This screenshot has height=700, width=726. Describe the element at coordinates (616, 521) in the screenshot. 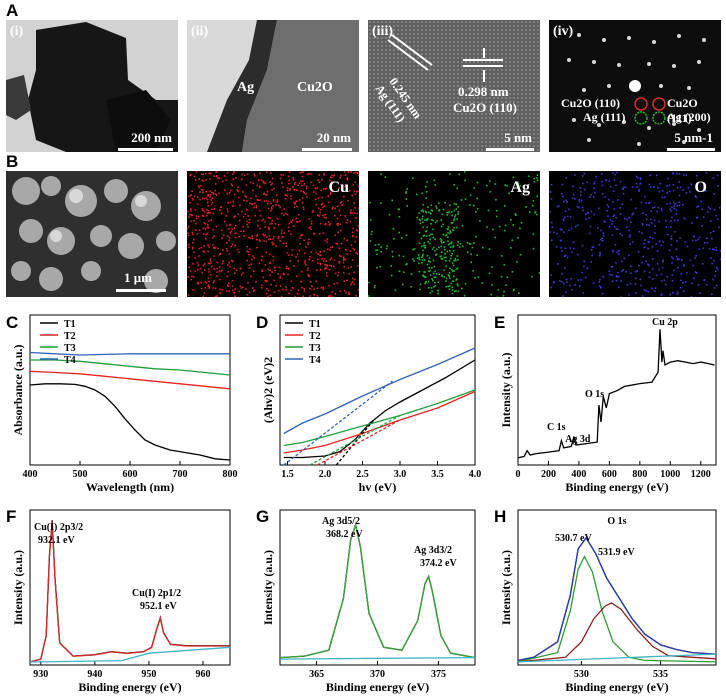

I see `chart-h-title: O 1s` at that location.